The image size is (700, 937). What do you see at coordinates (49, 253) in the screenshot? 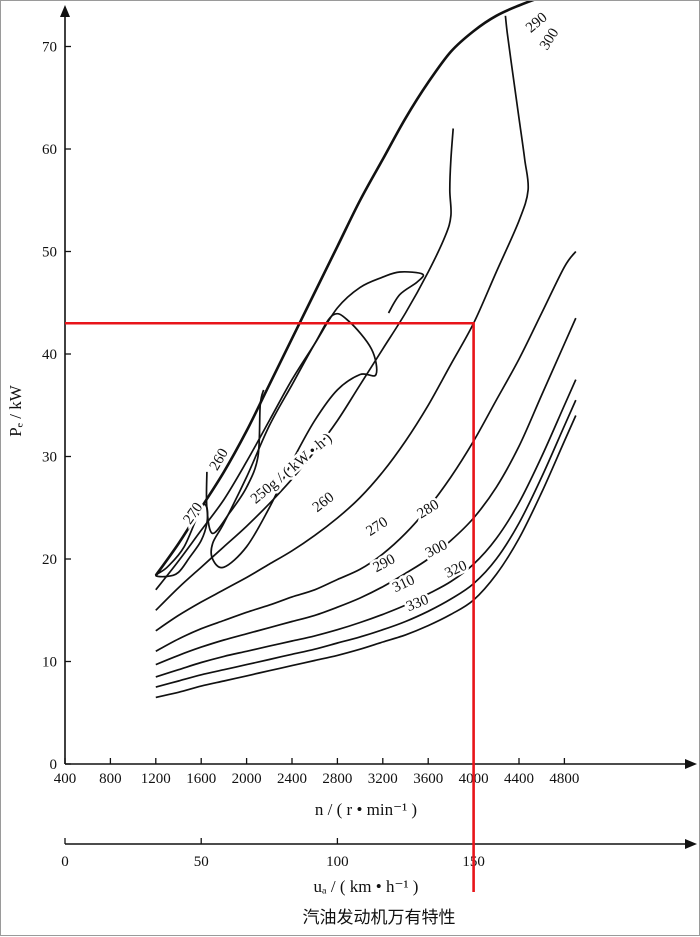
I see `y-tick-label: 50` at bounding box center [49, 253].